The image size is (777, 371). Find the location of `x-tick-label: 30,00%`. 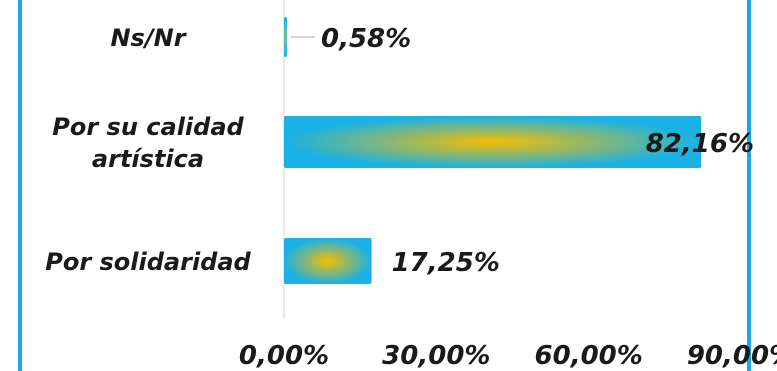

x-tick-label: 30,00% is located at coordinates (436, 356).